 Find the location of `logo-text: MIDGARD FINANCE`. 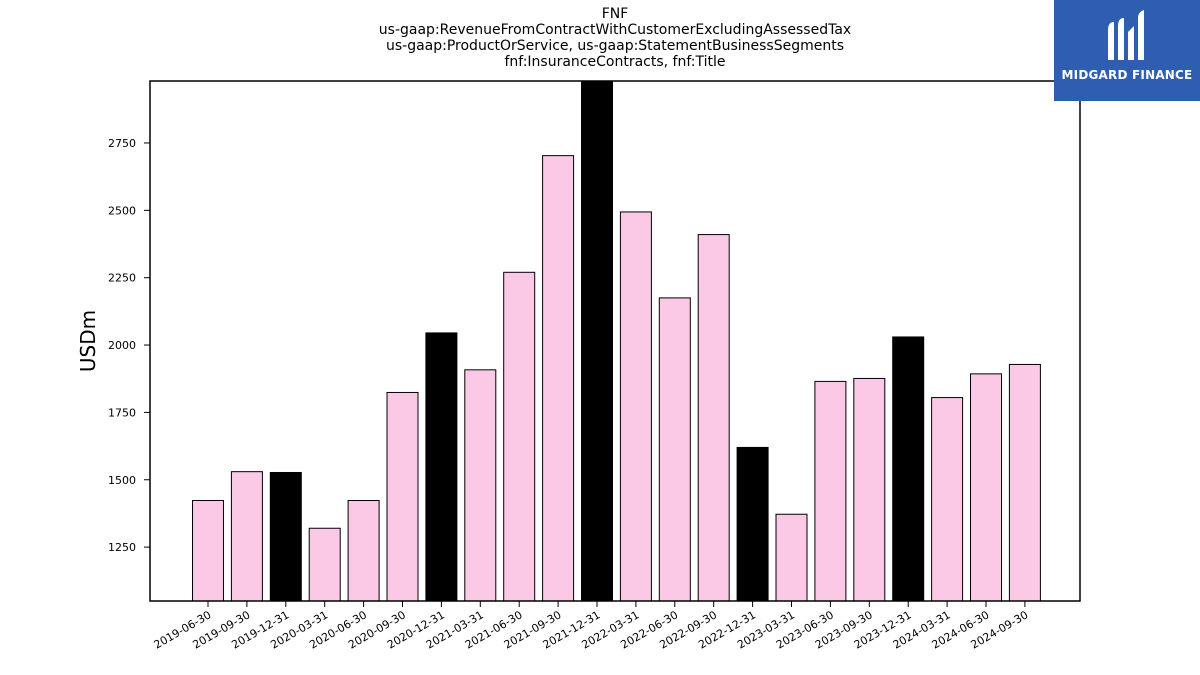

logo-text: MIDGARD FINANCE is located at coordinates (1127, 75).